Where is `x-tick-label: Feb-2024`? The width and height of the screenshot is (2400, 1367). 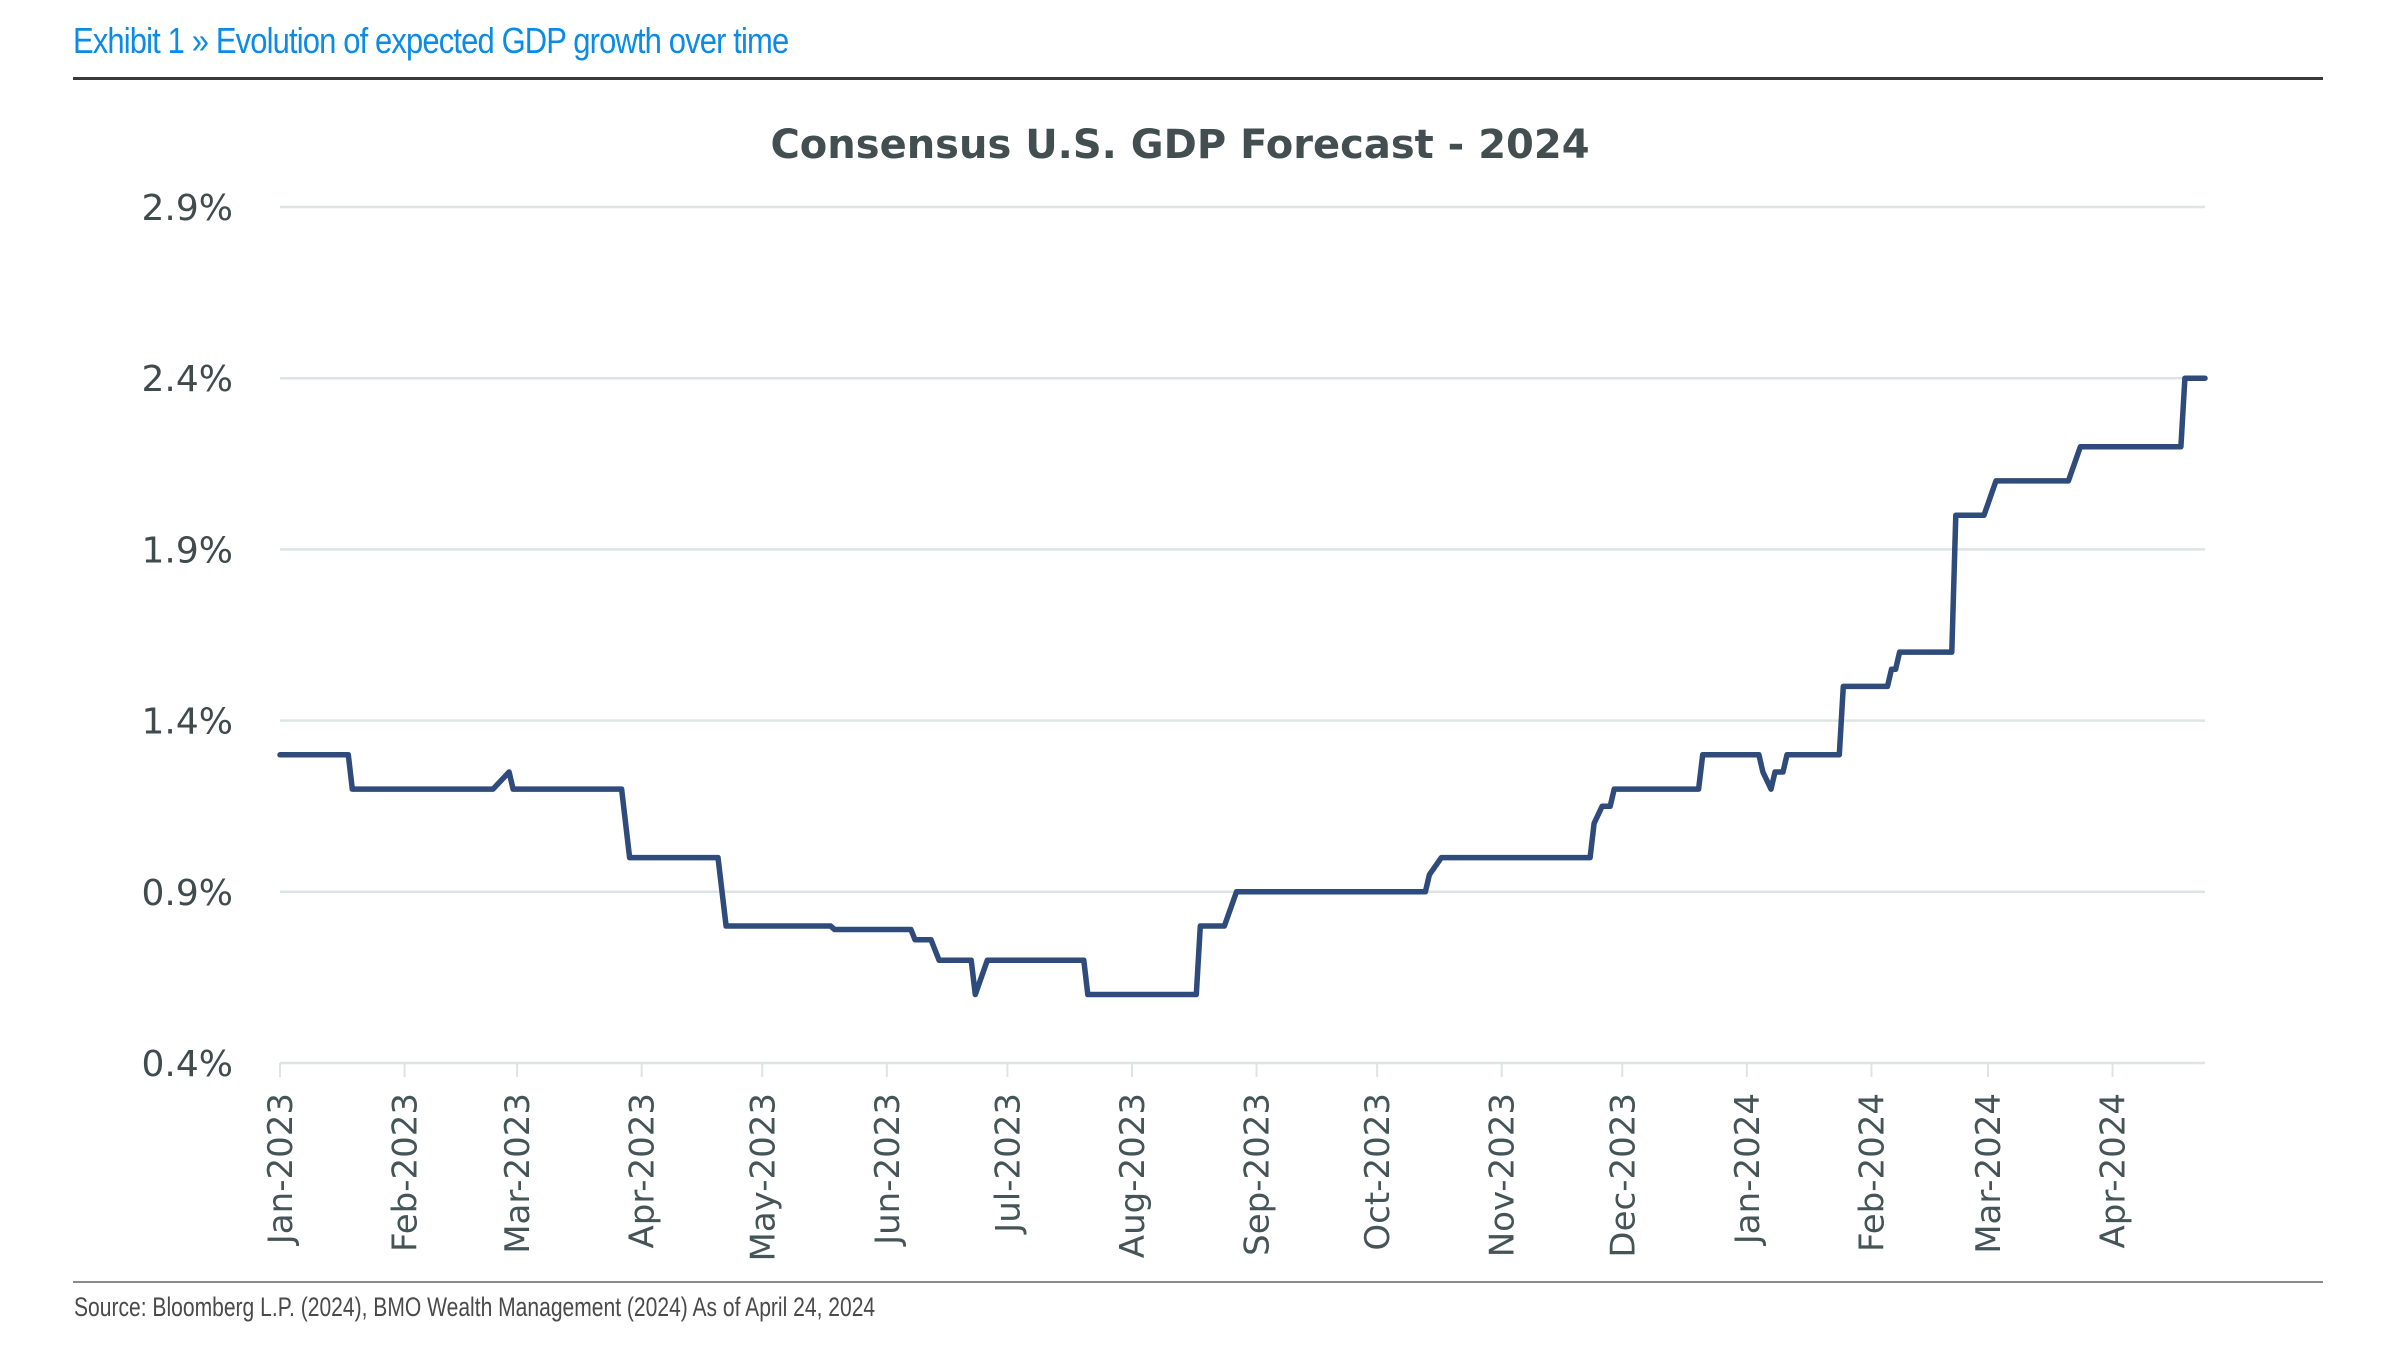 x-tick-label: Feb-2024 is located at coordinates (1872, 1172).